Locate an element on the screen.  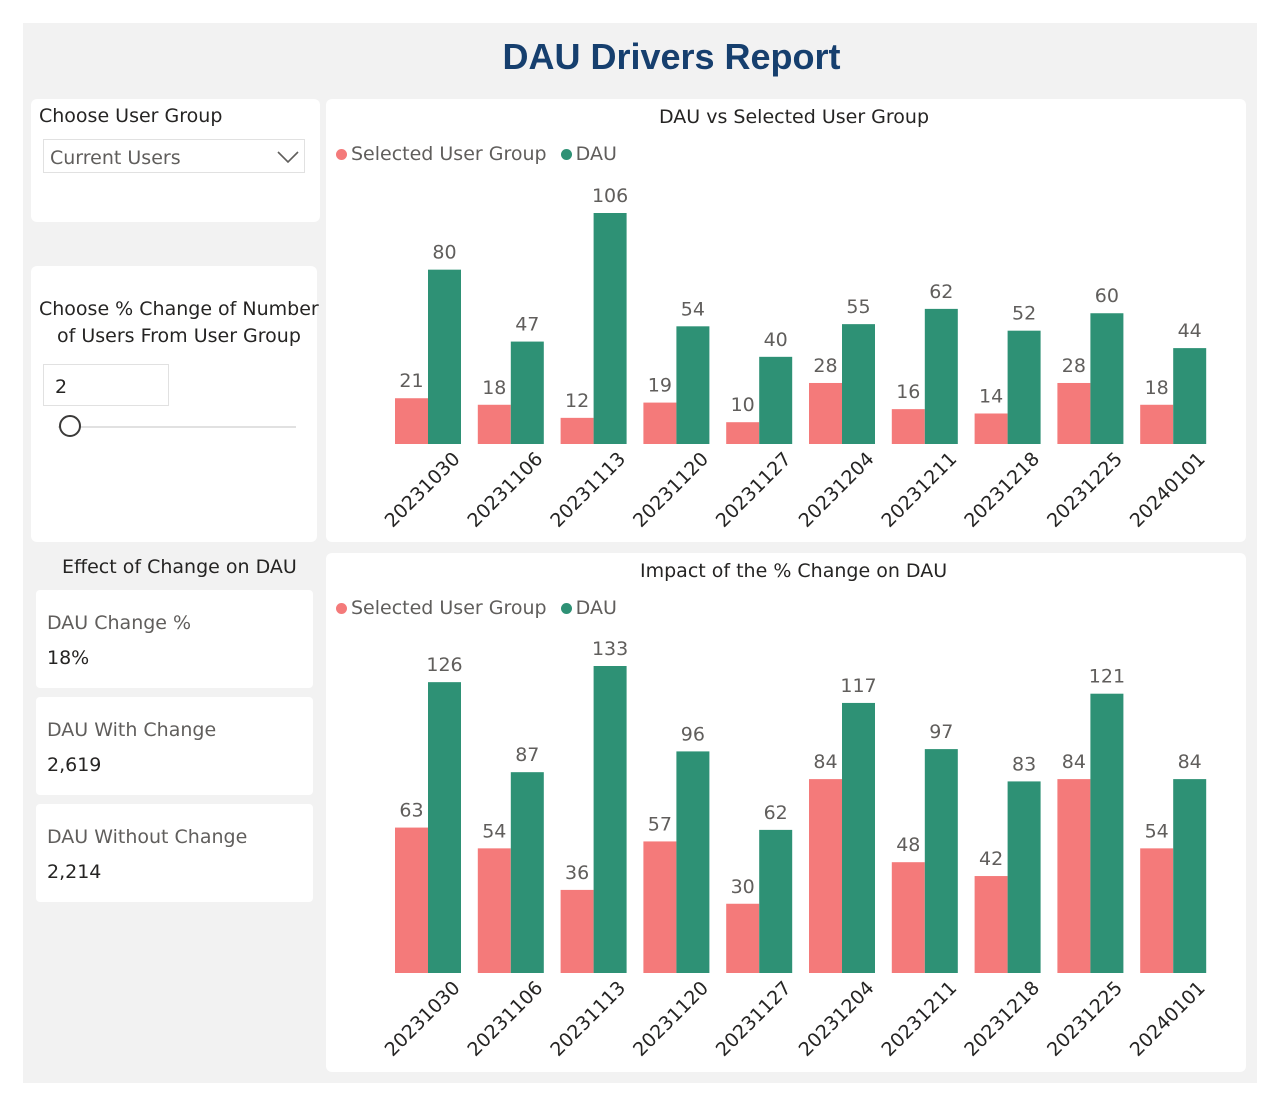
data-label: 57 is located at coordinates (660, 824).